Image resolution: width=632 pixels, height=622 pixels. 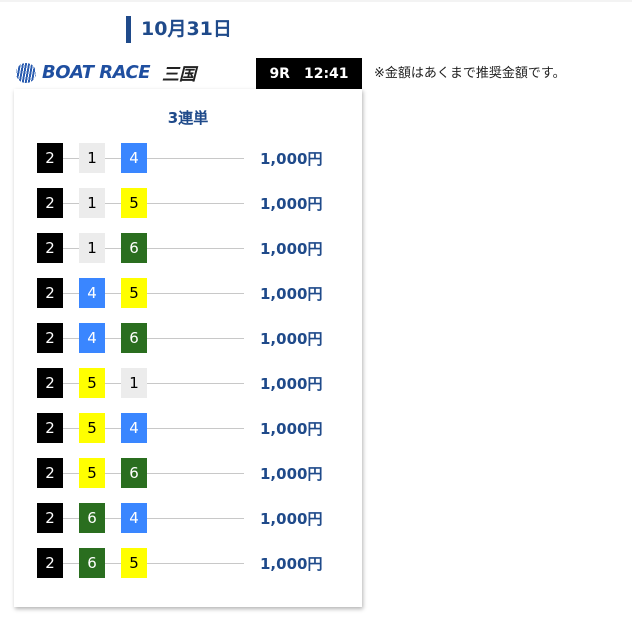 I want to click on boatrace-logo: BOAT RACE 三国, so click(x=106, y=72).